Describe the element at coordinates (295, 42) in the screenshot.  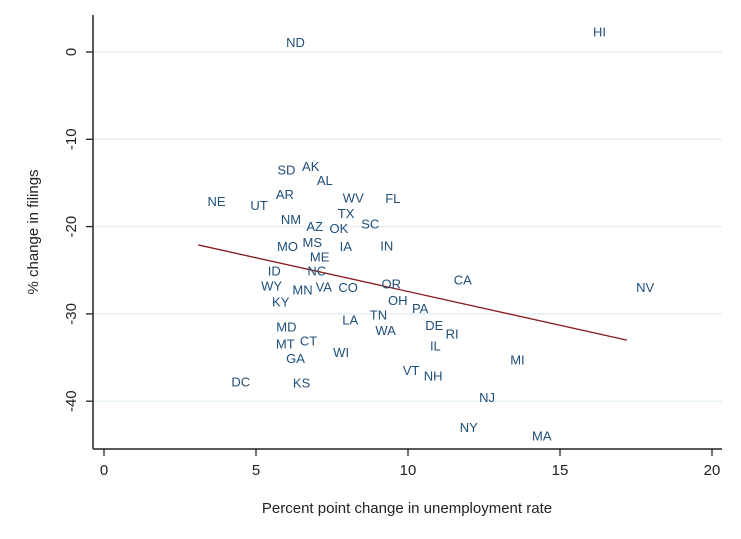
I see `point-label-nd: ND` at that location.